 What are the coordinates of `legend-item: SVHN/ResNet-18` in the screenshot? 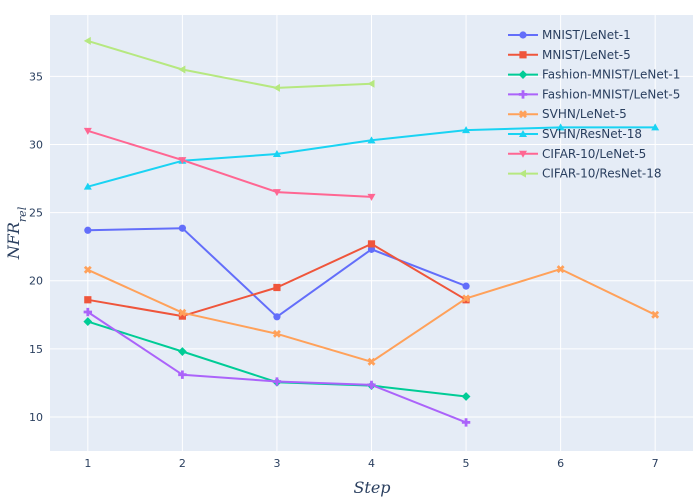 It's located at (575, 134).